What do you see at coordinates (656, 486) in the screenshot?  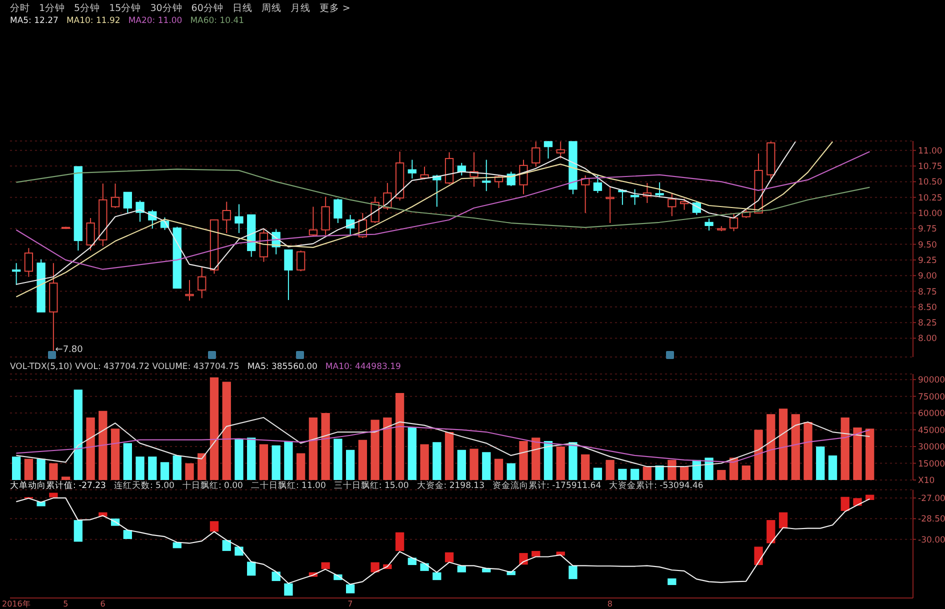 I see `annotation: 大资金累计: -53094.46` at bounding box center [656, 486].